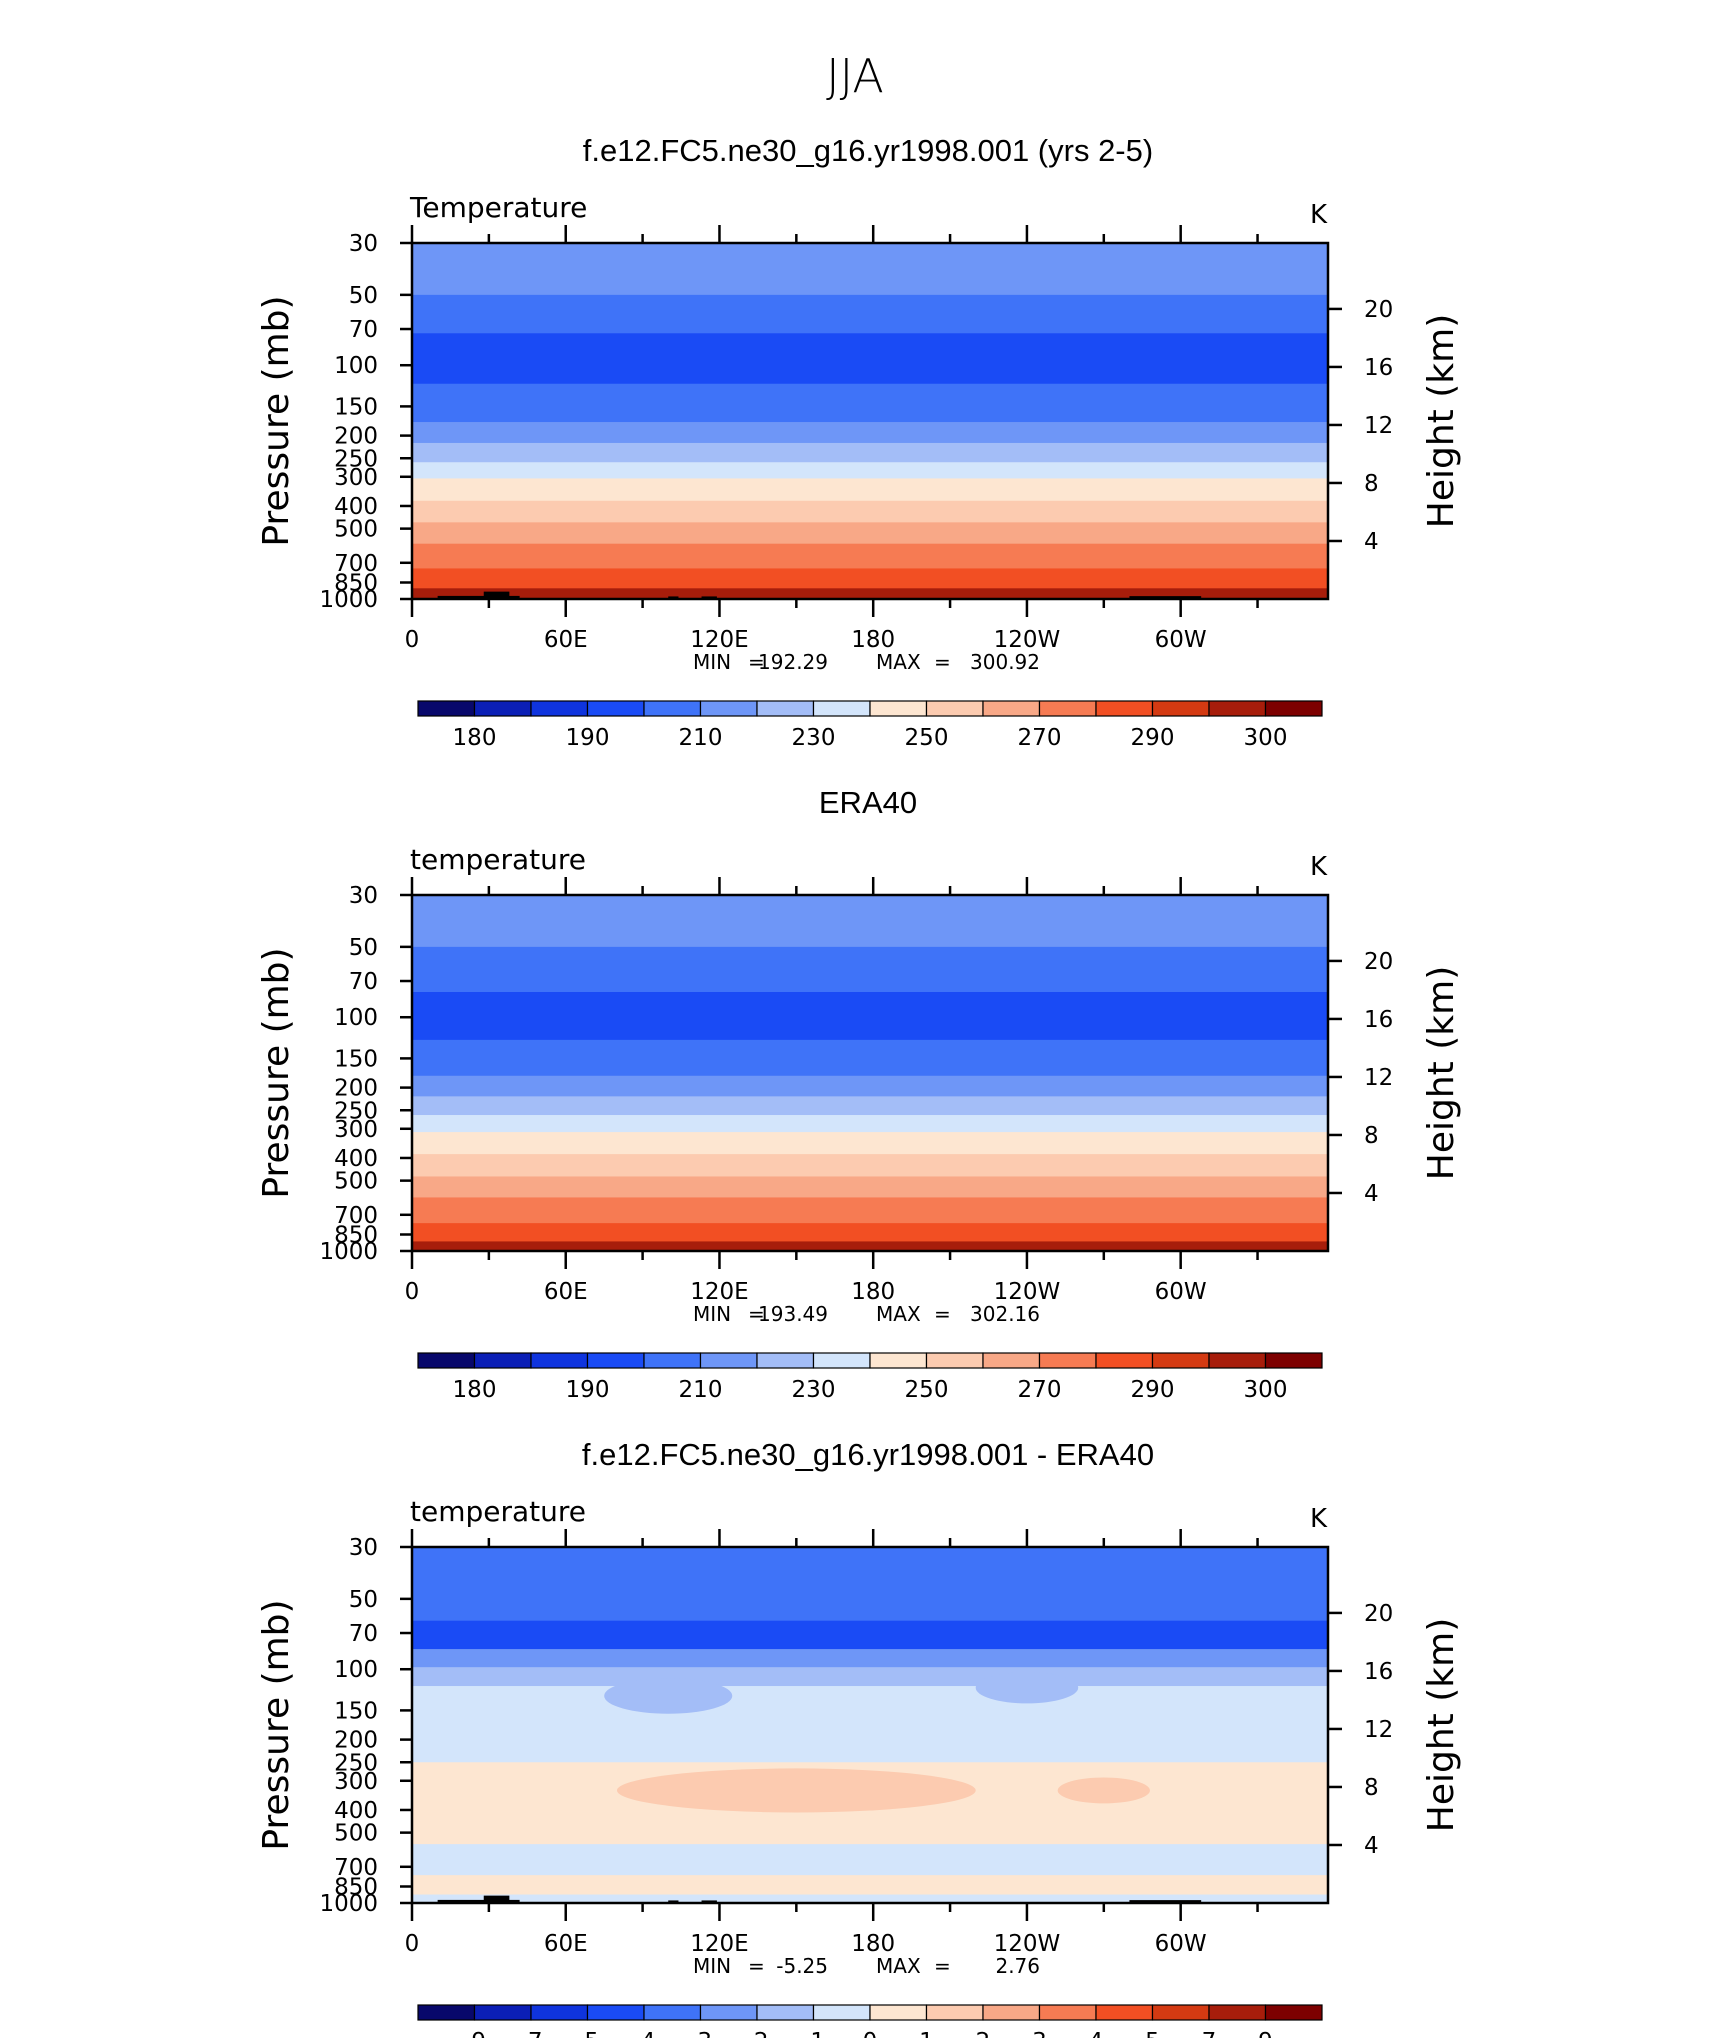 Image resolution: width=1710 pixels, height=2038 pixels. Describe the element at coordinates (700, 2033) in the screenshot. I see `colorbar-label: -3` at that location.